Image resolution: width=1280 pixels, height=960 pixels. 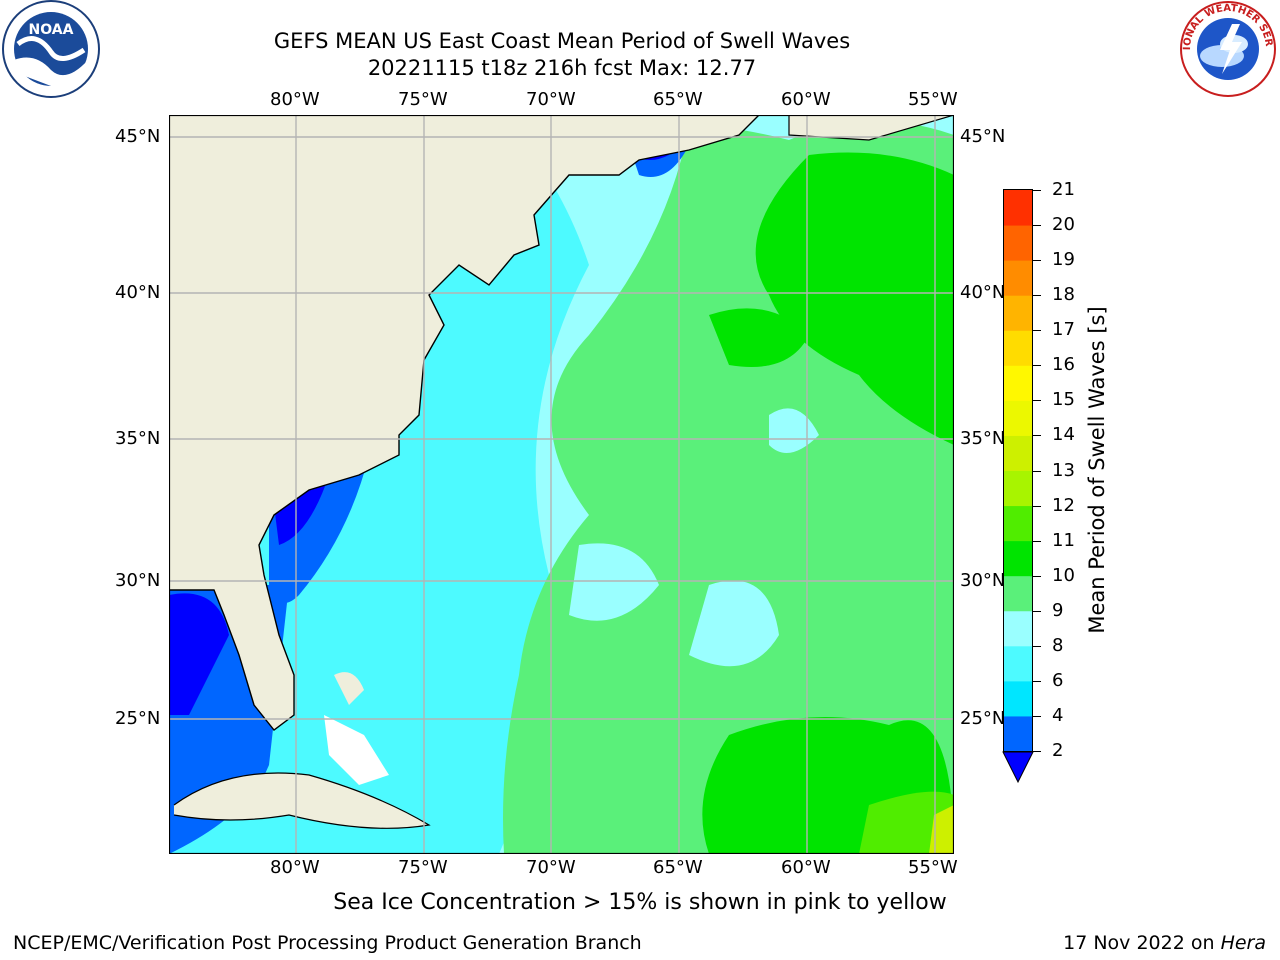 I want to click on colorbar-tick-label: 13, so click(x=1063, y=470).